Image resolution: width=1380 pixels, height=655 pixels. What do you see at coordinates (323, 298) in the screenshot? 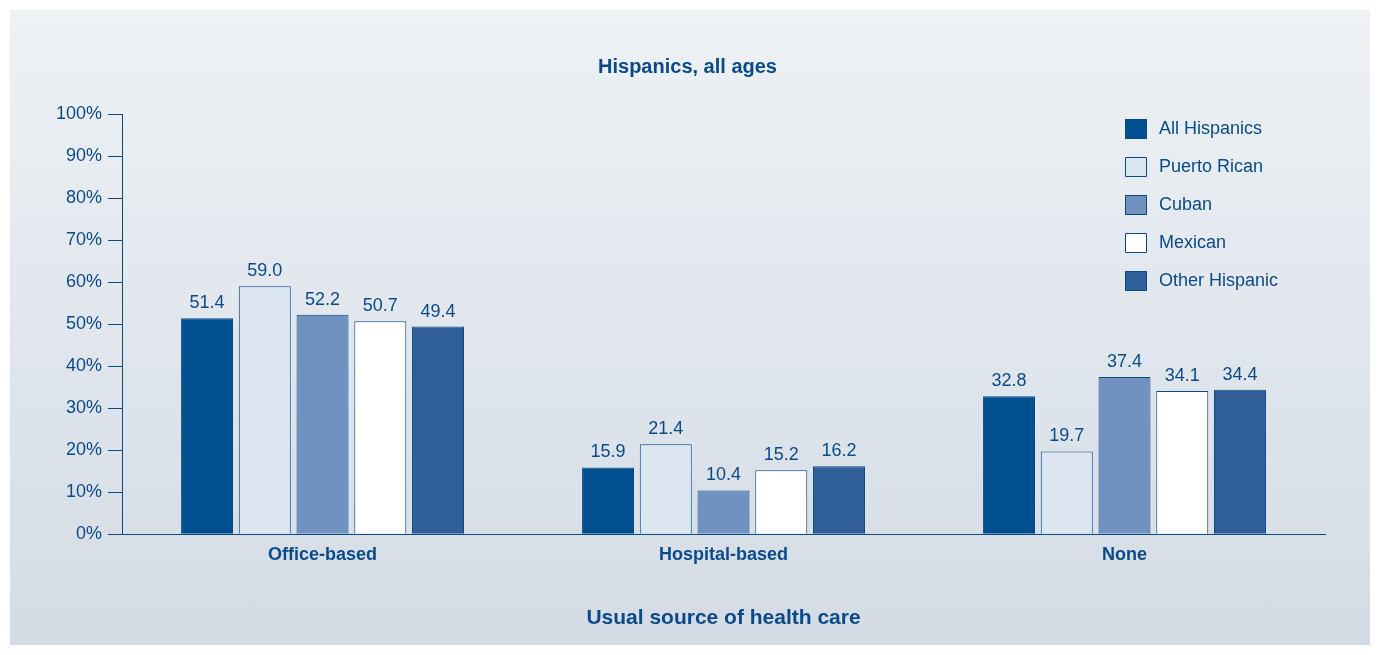
I see `data-label: 52.2` at bounding box center [323, 298].